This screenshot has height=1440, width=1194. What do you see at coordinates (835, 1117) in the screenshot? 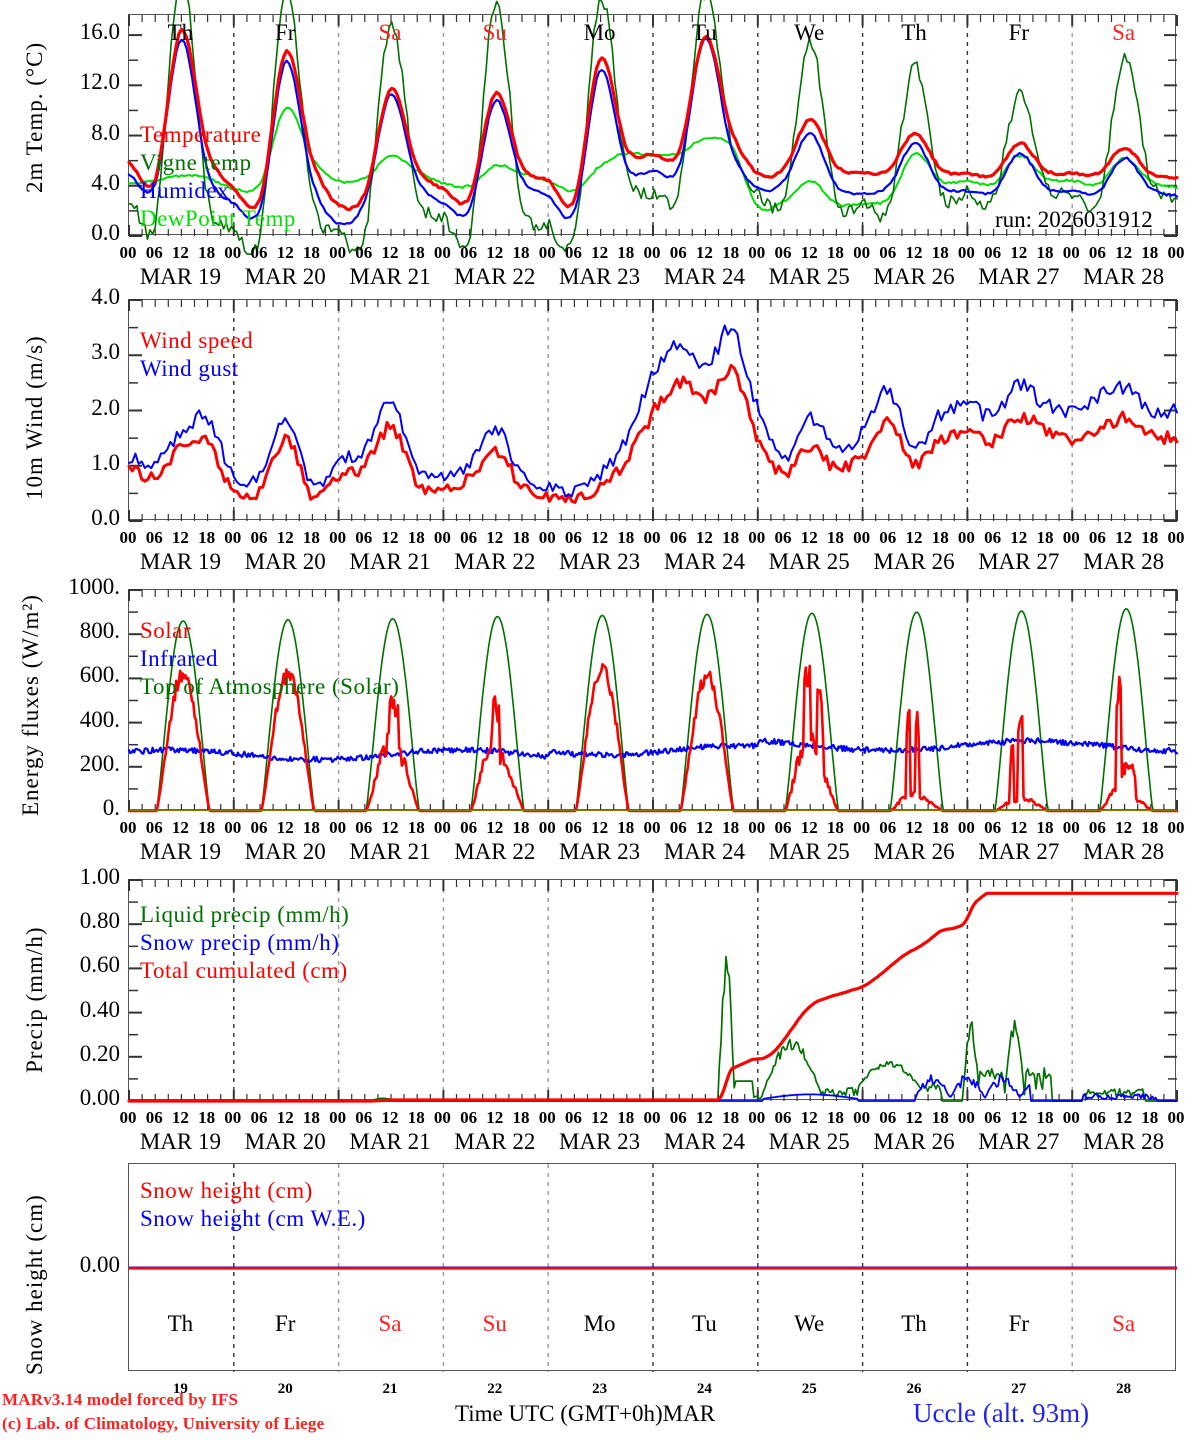
I see `precip-hour-6-3: 18` at bounding box center [835, 1117].